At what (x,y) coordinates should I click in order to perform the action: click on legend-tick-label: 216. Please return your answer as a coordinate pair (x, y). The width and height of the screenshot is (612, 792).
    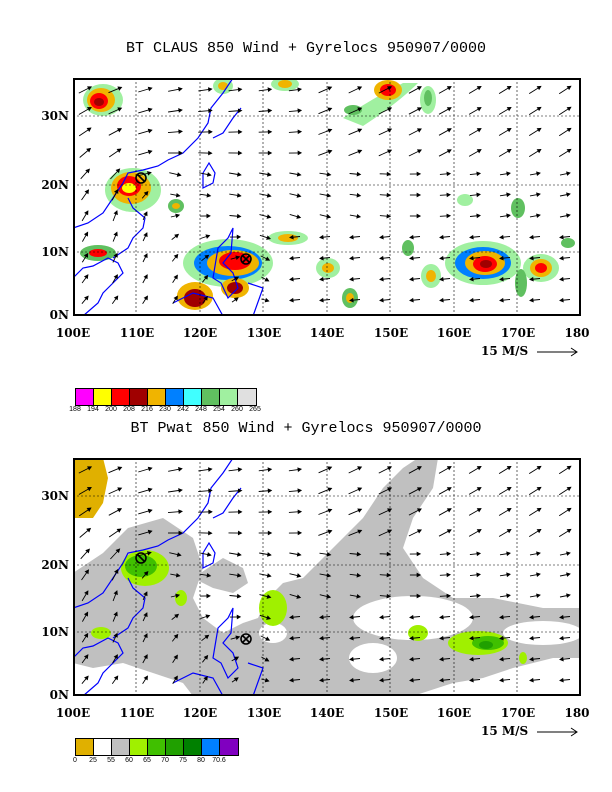
    Looking at the image, I should click on (147, 409).